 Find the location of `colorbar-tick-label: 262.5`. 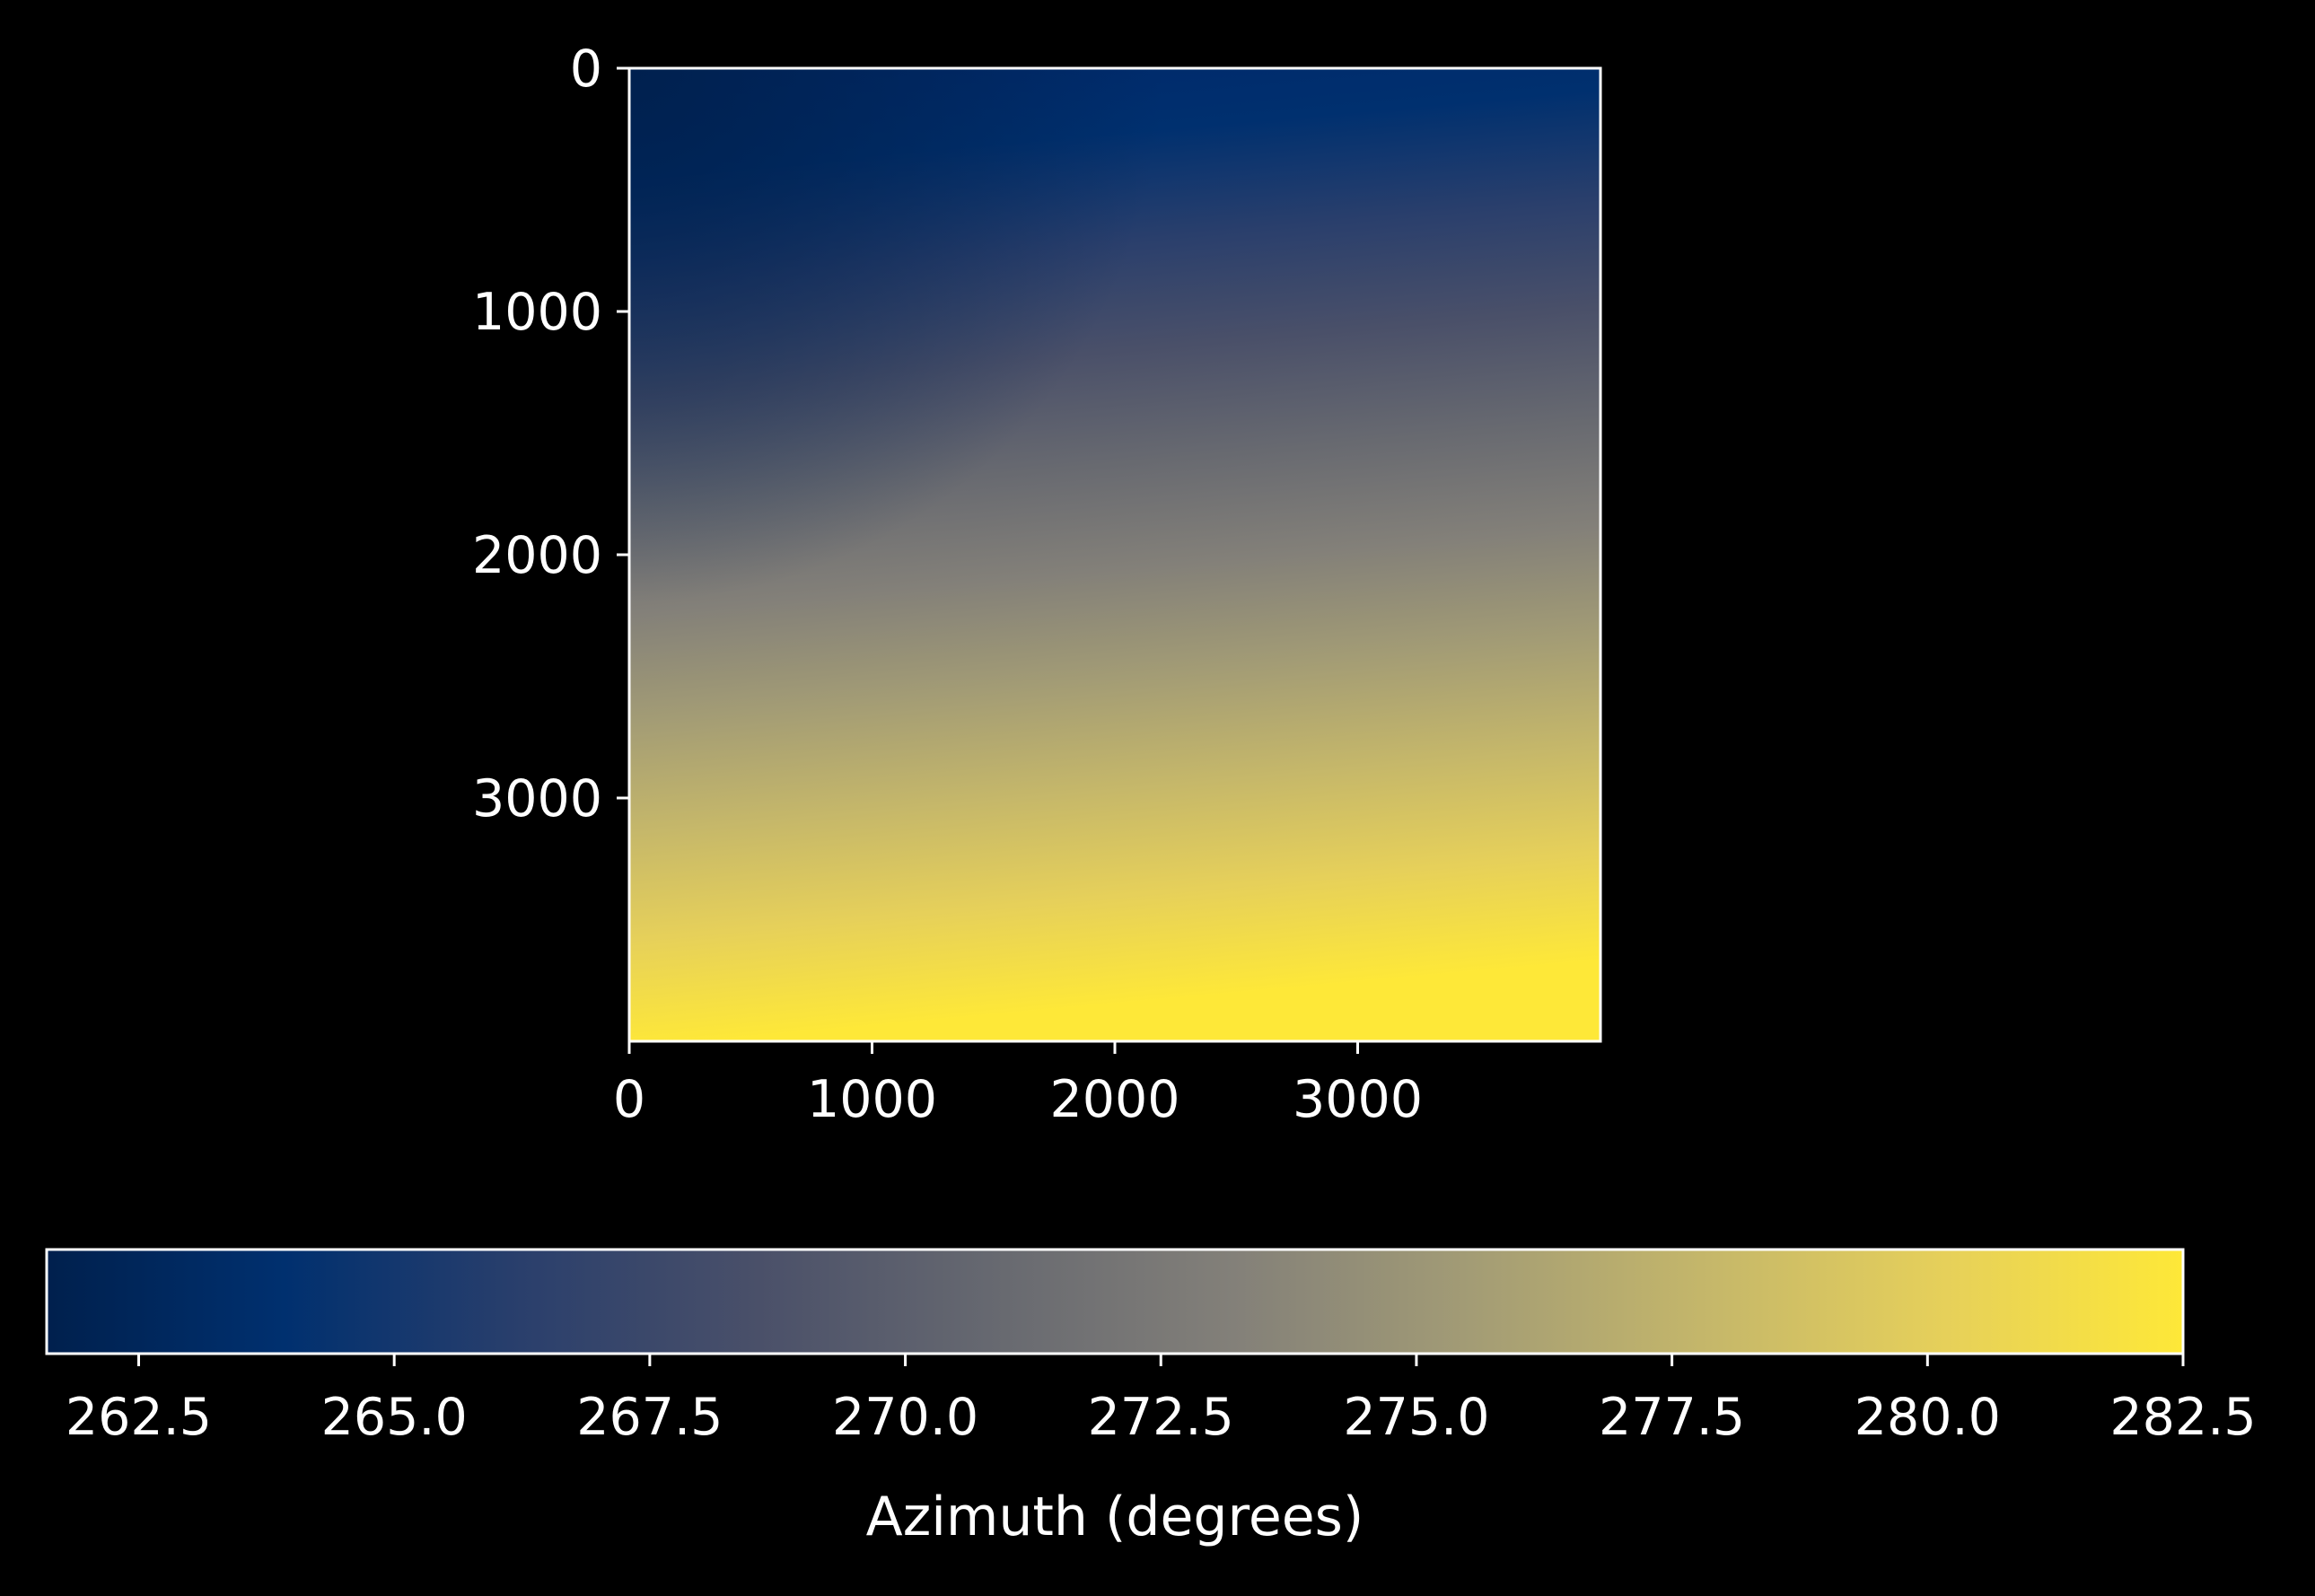

colorbar-tick-label: 262.5 is located at coordinates (139, 1417).